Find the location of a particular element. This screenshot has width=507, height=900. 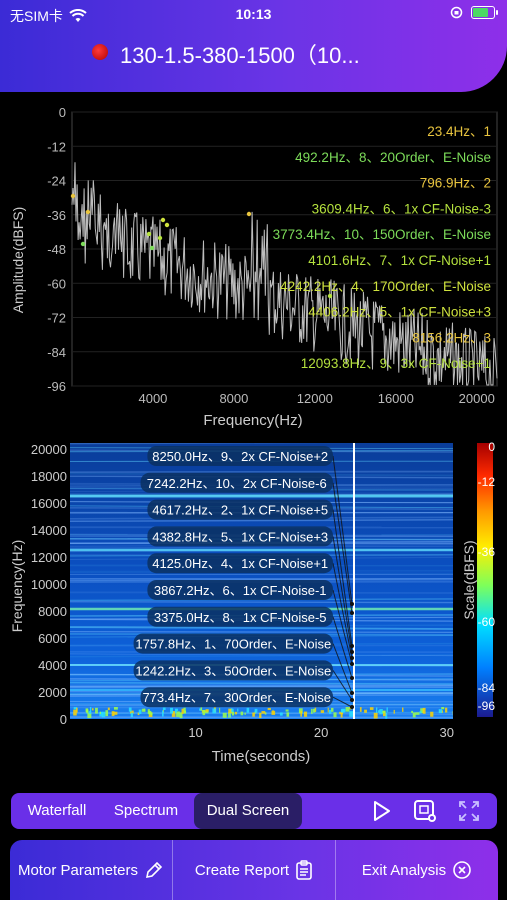

peak-annotation: 4242.2Hz、4、170Order、E-Noise is located at coordinates (385, 286).